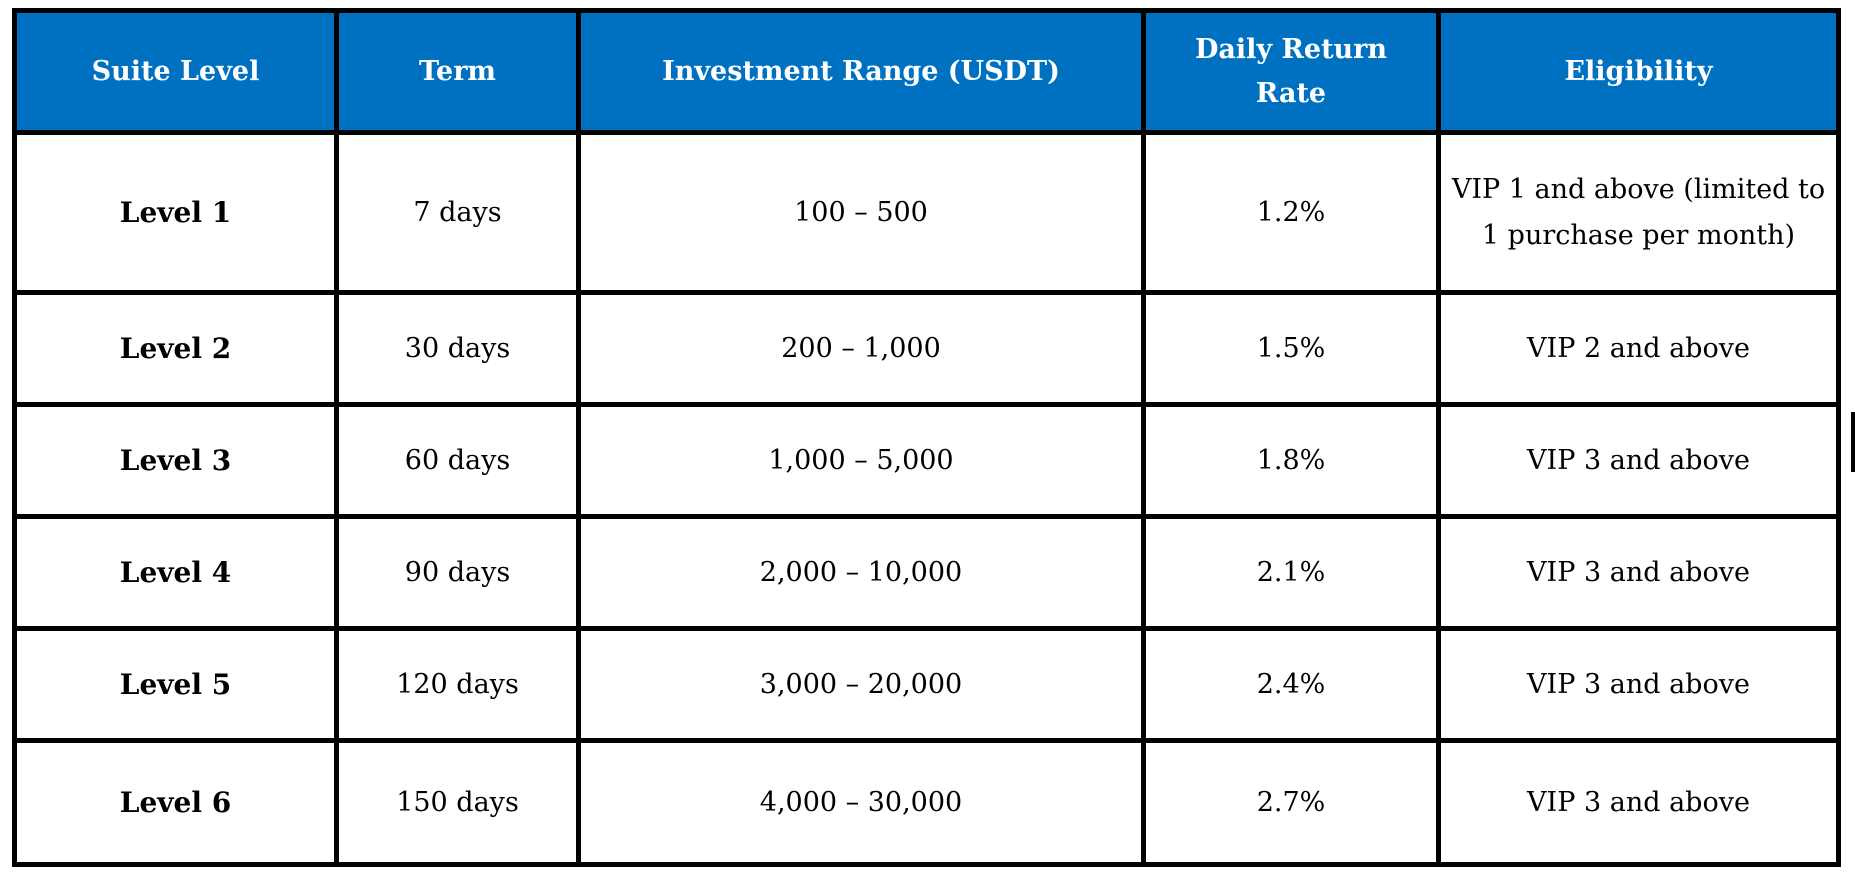  What do you see at coordinates (861, 572) in the screenshot?
I see `investment-range-cell: 2,000 – 10,000` at bounding box center [861, 572].